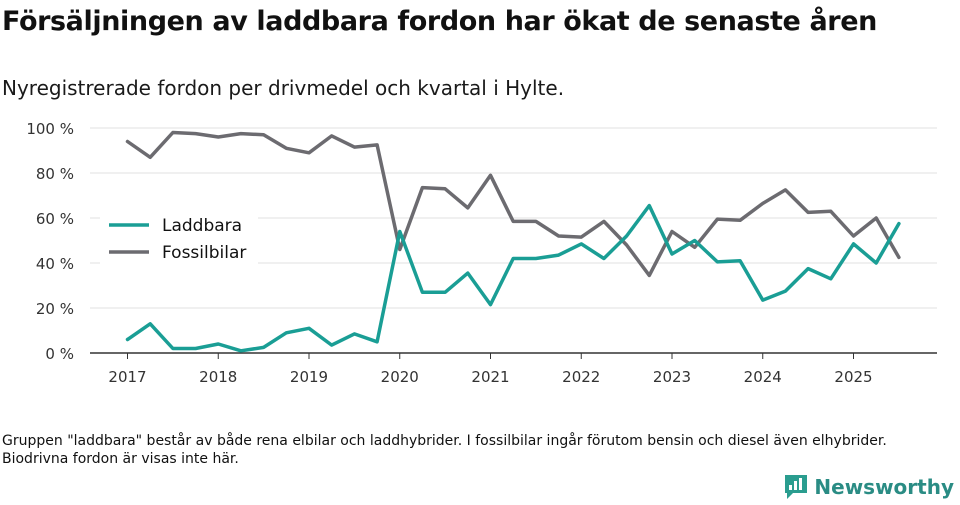 This screenshot has width=960, height=505. What do you see at coordinates (400, 377) in the screenshot?
I see `x-tick-label: 2020` at bounding box center [400, 377].